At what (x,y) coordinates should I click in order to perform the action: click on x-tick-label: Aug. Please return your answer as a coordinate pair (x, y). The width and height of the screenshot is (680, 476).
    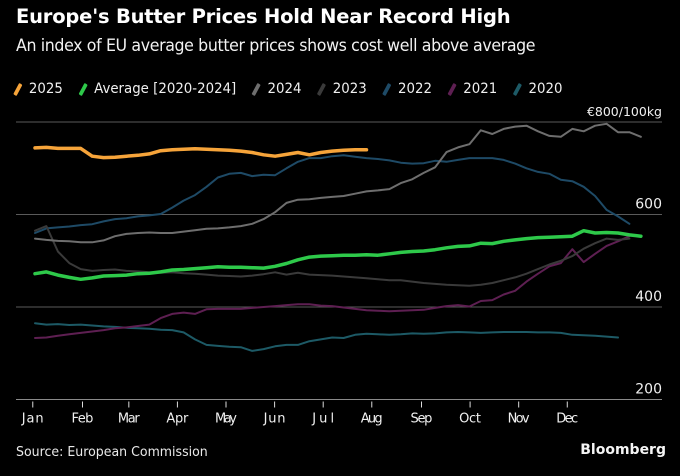
    Looking at the image, I should click on (372, 419).